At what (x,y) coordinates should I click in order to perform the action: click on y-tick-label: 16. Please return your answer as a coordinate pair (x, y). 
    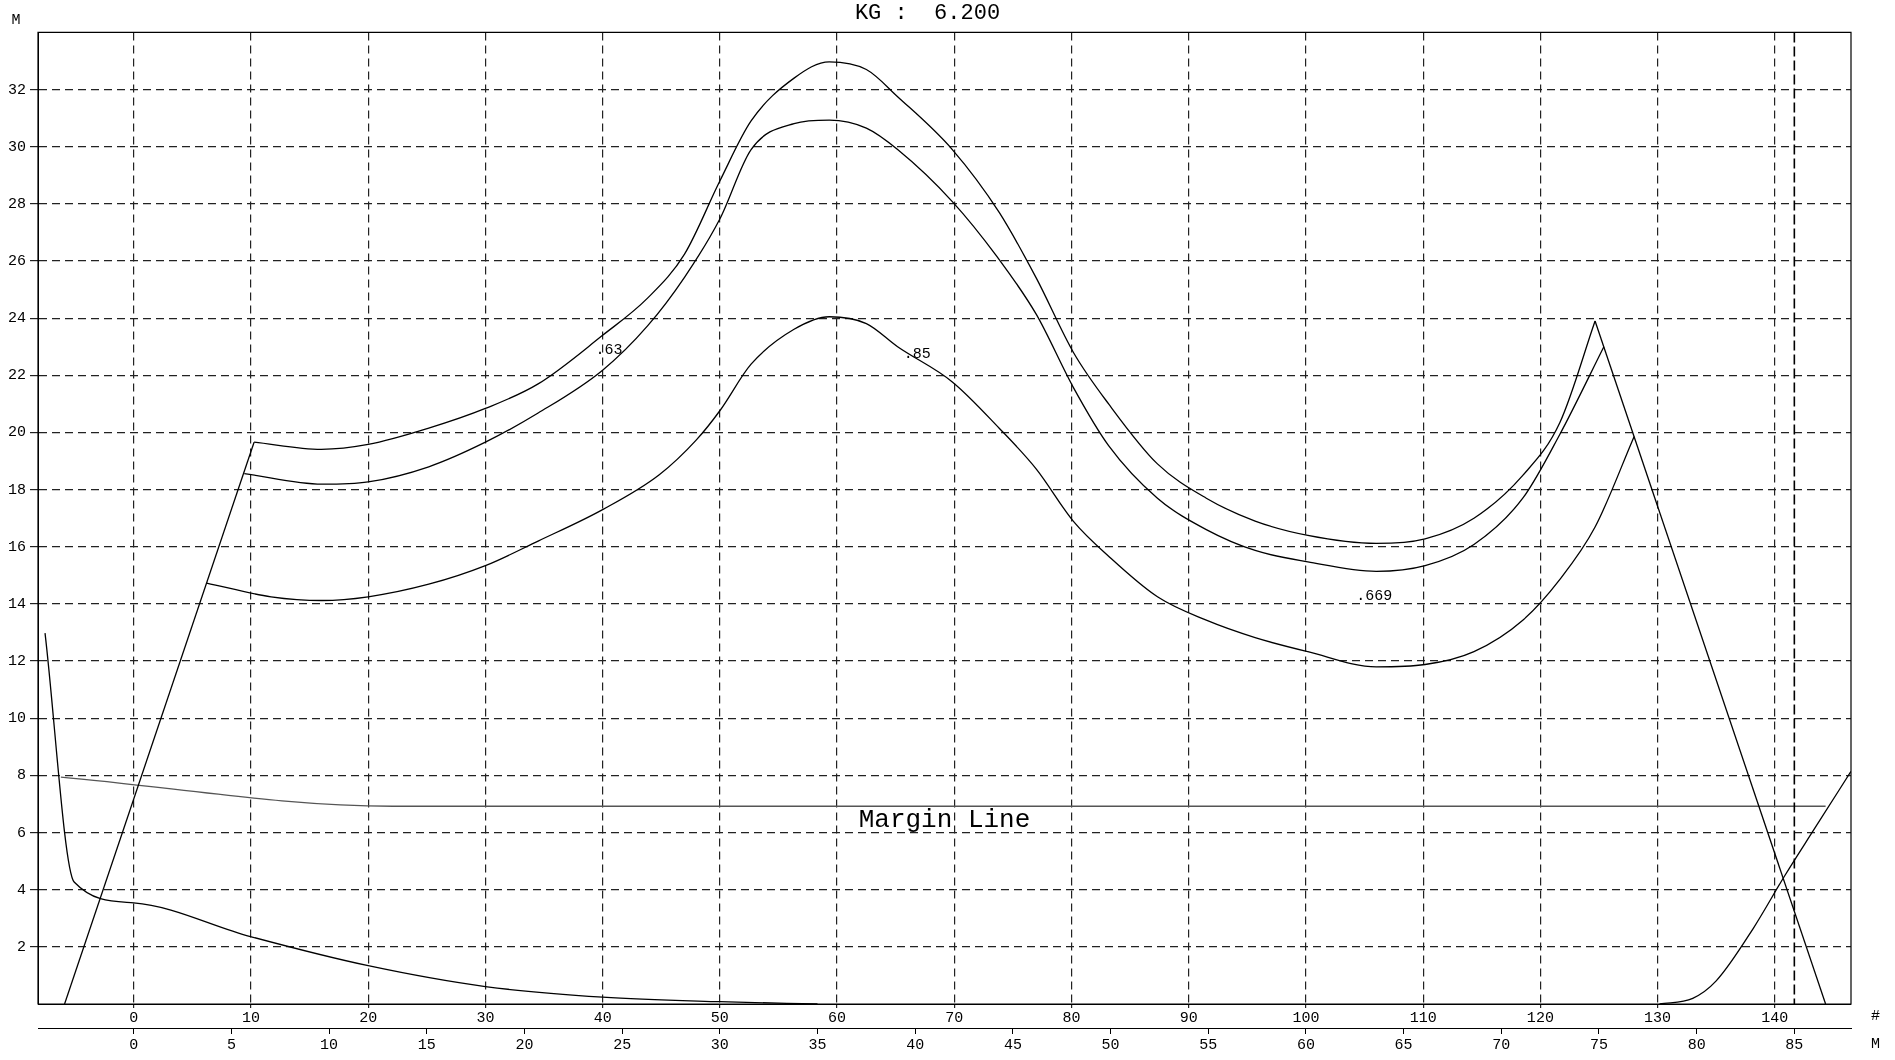
    Looking at the image, I should click on (16, 547).